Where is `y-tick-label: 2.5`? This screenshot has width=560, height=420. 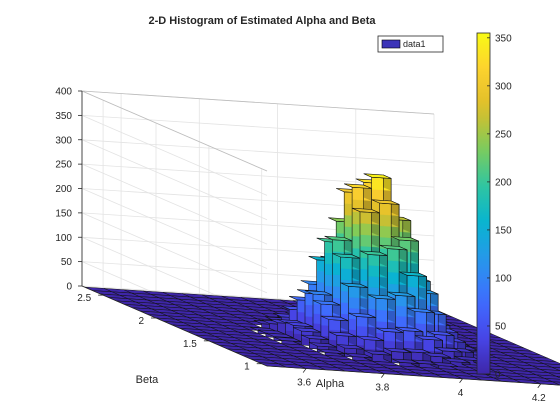
y-tick-label: 2.5 is located at coordinates (84, 298).